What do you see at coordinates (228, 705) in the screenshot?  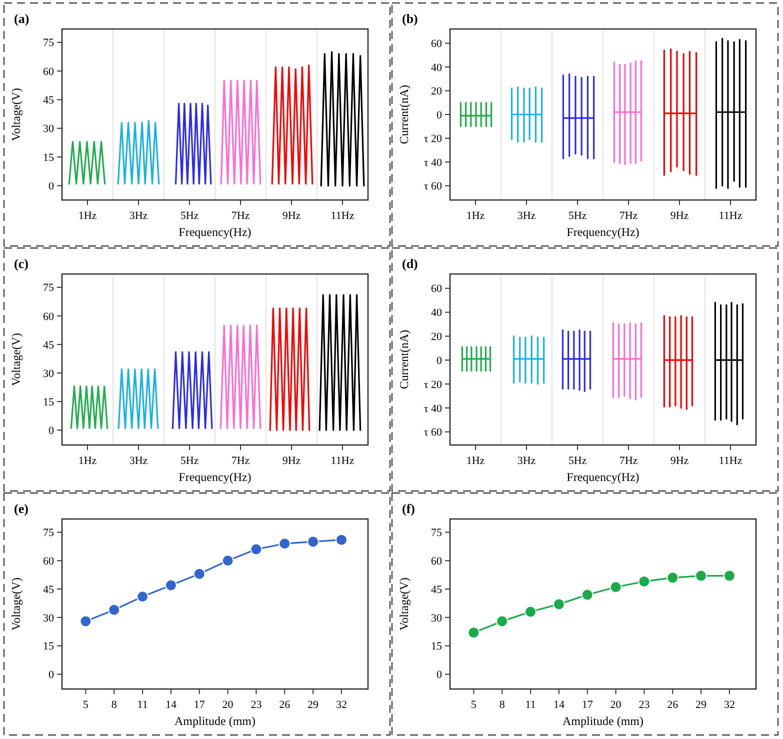 I see `x-tick-label: 20` at bounding box center [228, 705].